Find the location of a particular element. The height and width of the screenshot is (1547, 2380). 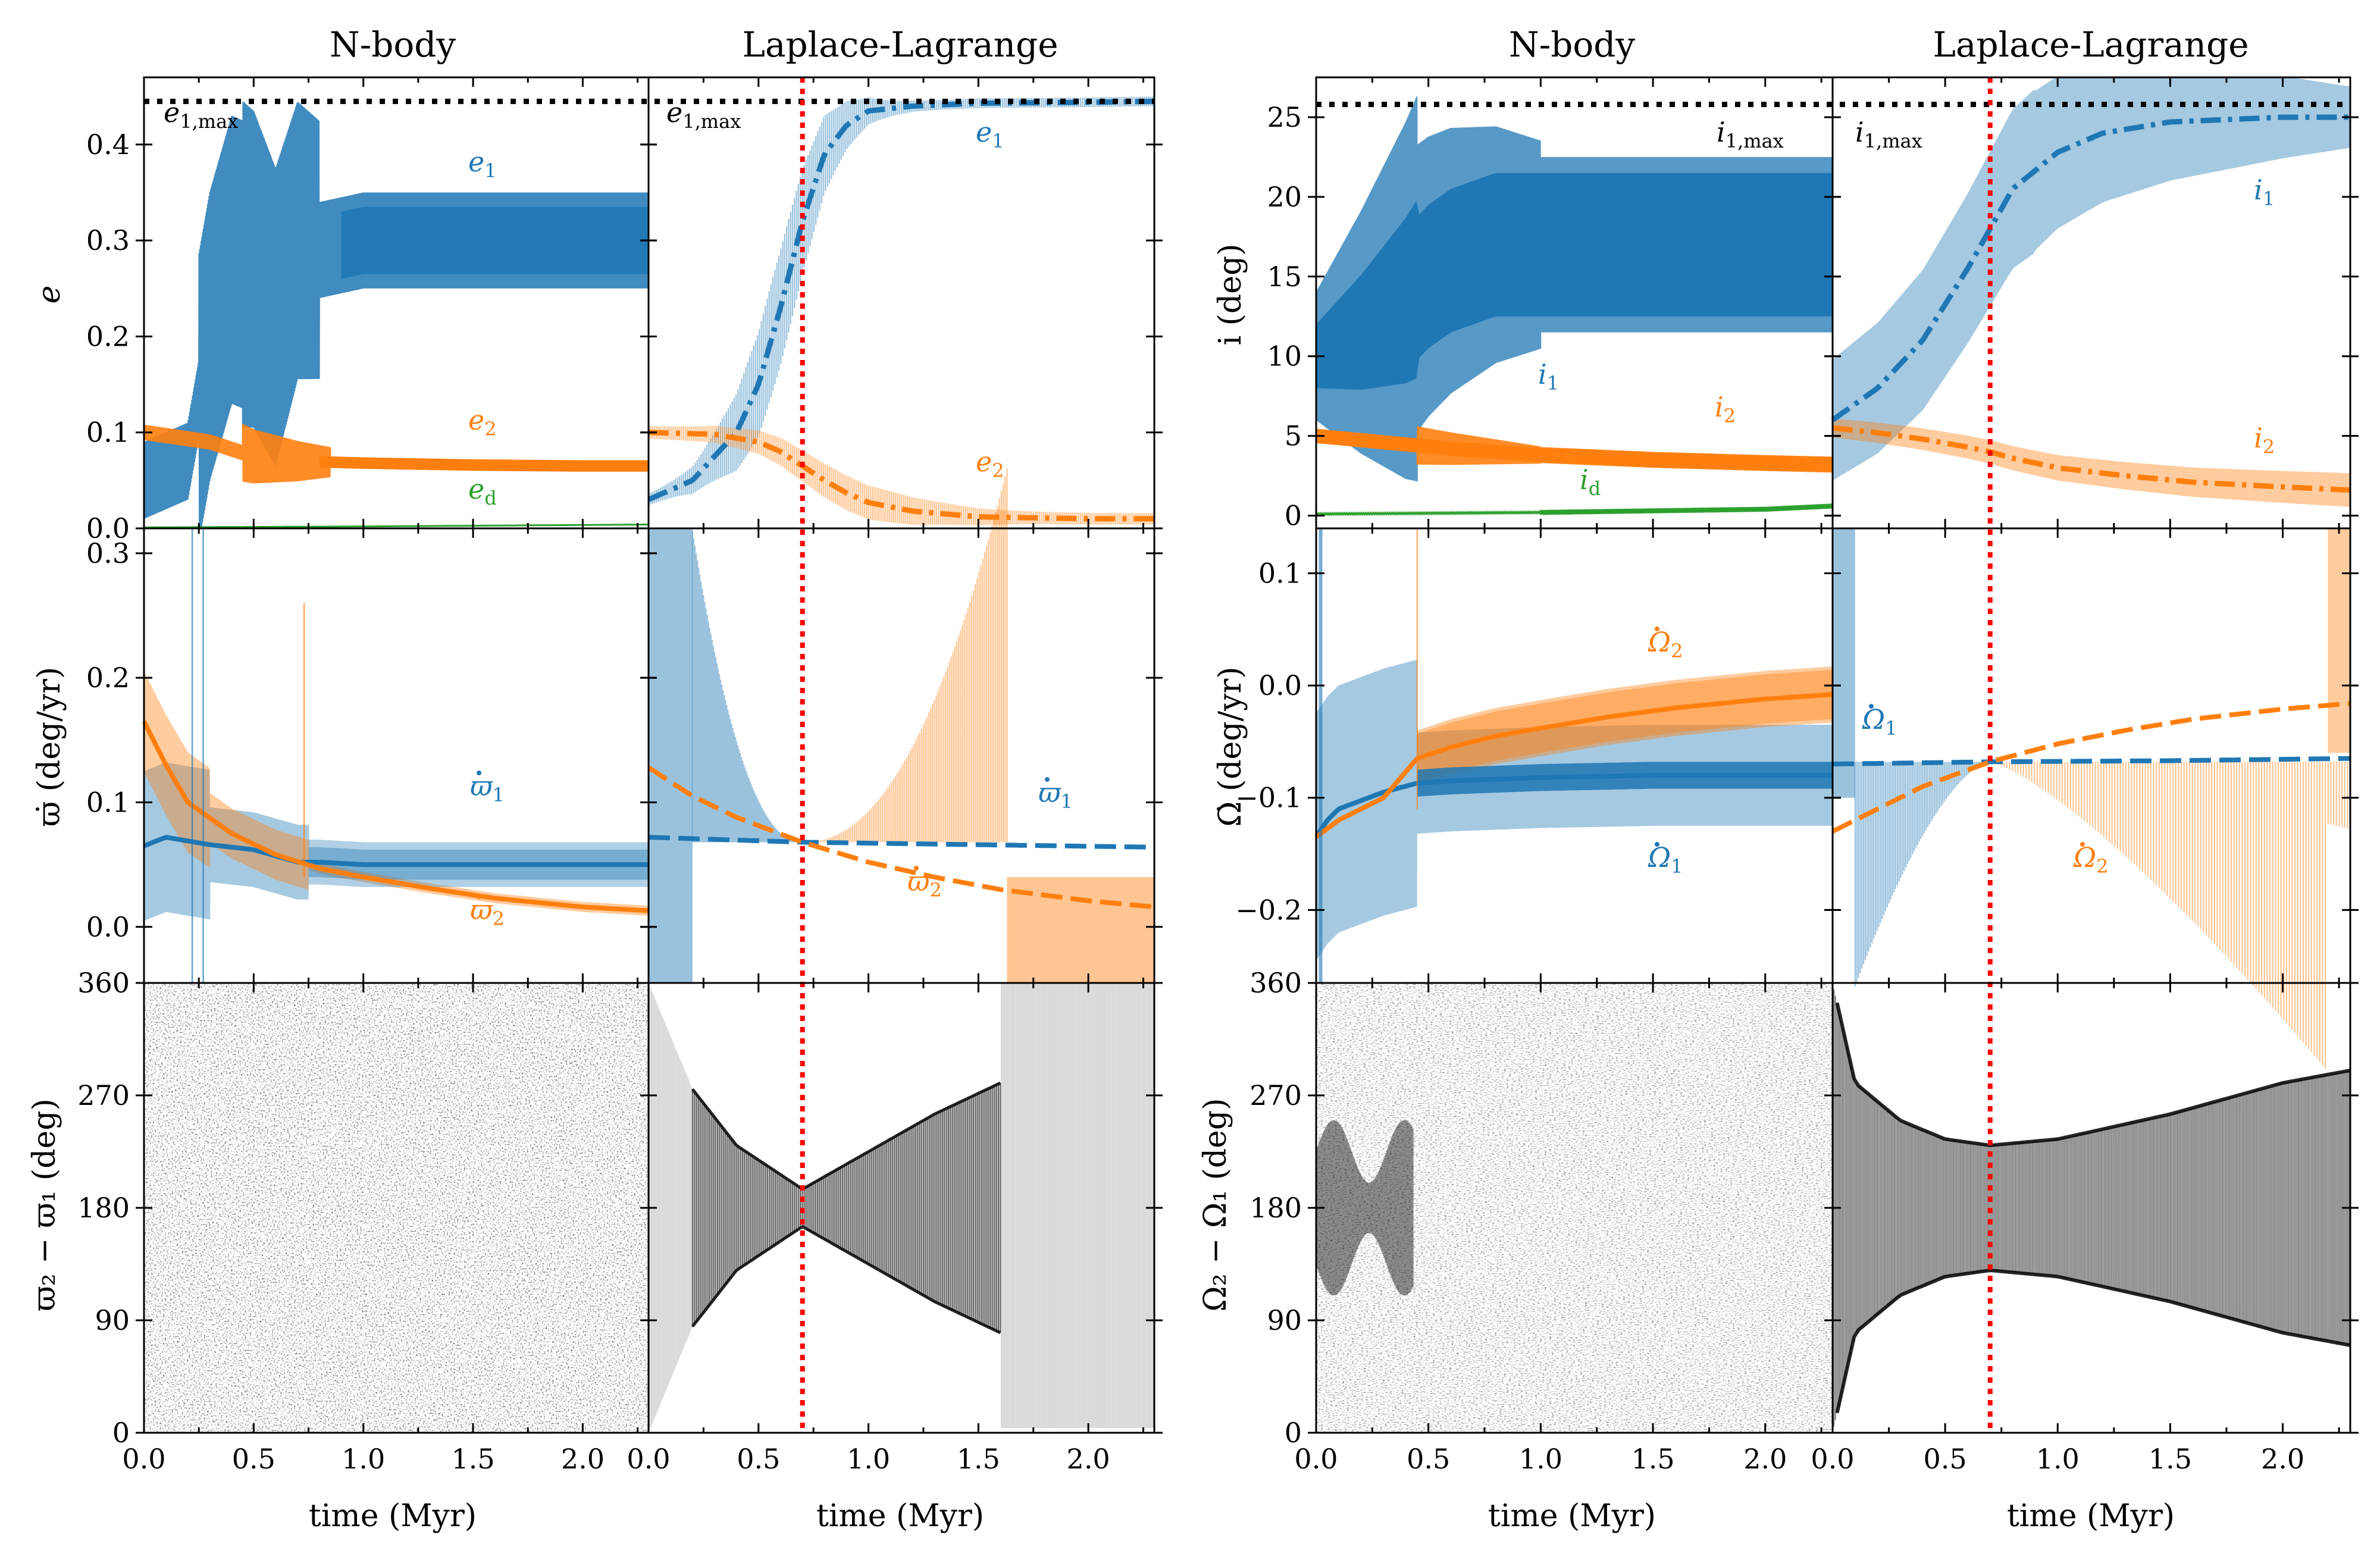

label-i1-nbody: i1 is located at coordinates (1548, 376).